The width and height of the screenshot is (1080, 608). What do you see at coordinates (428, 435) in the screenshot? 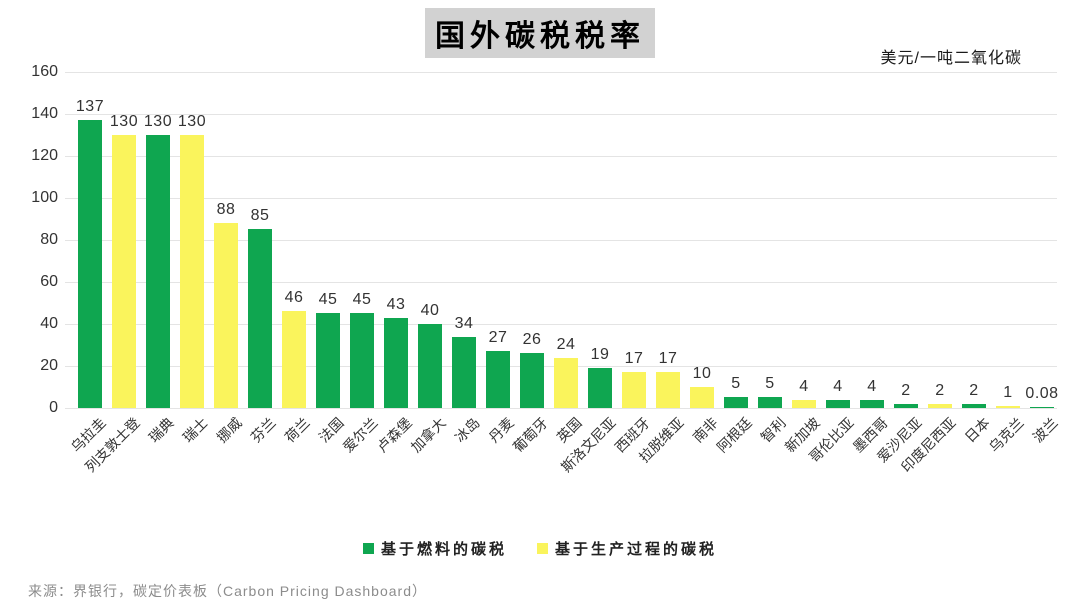
I see `x-category-label: 加拿大` at bounding box center [428, 435].